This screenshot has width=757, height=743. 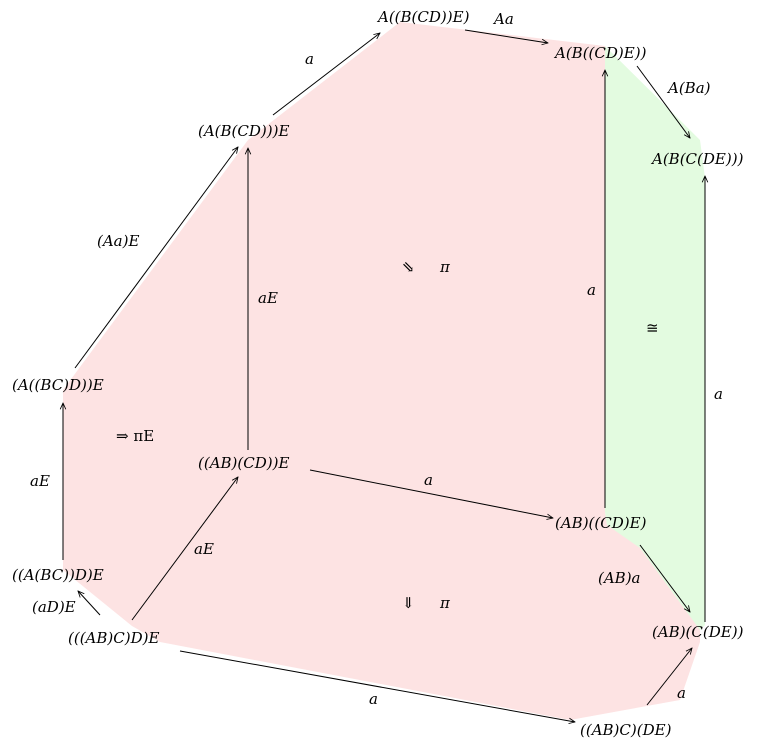 I want to click on cell-pi-c3: π, so click(x=445, y=603).